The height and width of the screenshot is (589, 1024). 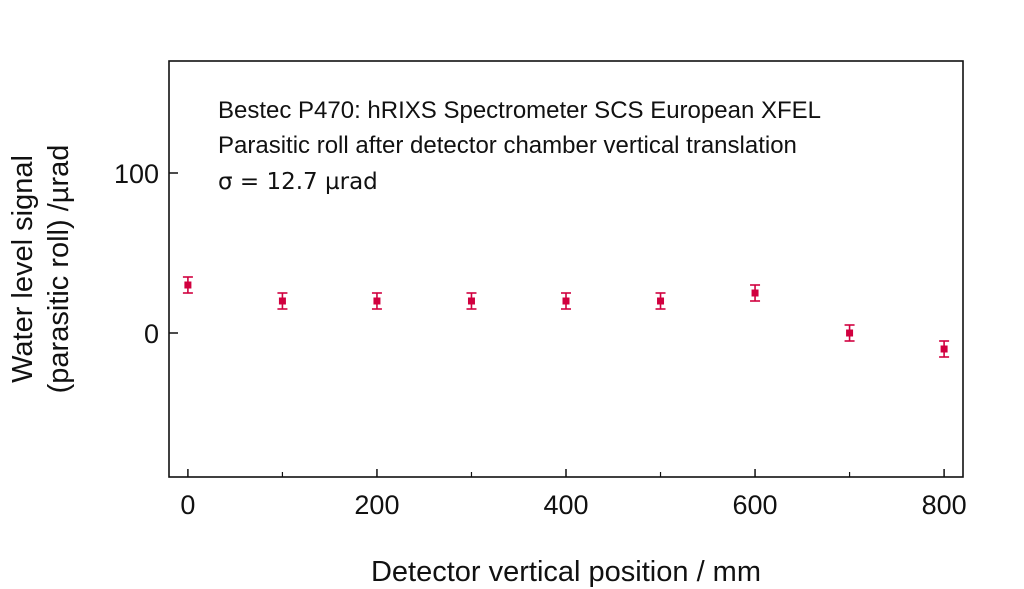 What do you see at coordinates (566, 317) in the screenshot?
I see `data-points` at bounding box center [566, 317].